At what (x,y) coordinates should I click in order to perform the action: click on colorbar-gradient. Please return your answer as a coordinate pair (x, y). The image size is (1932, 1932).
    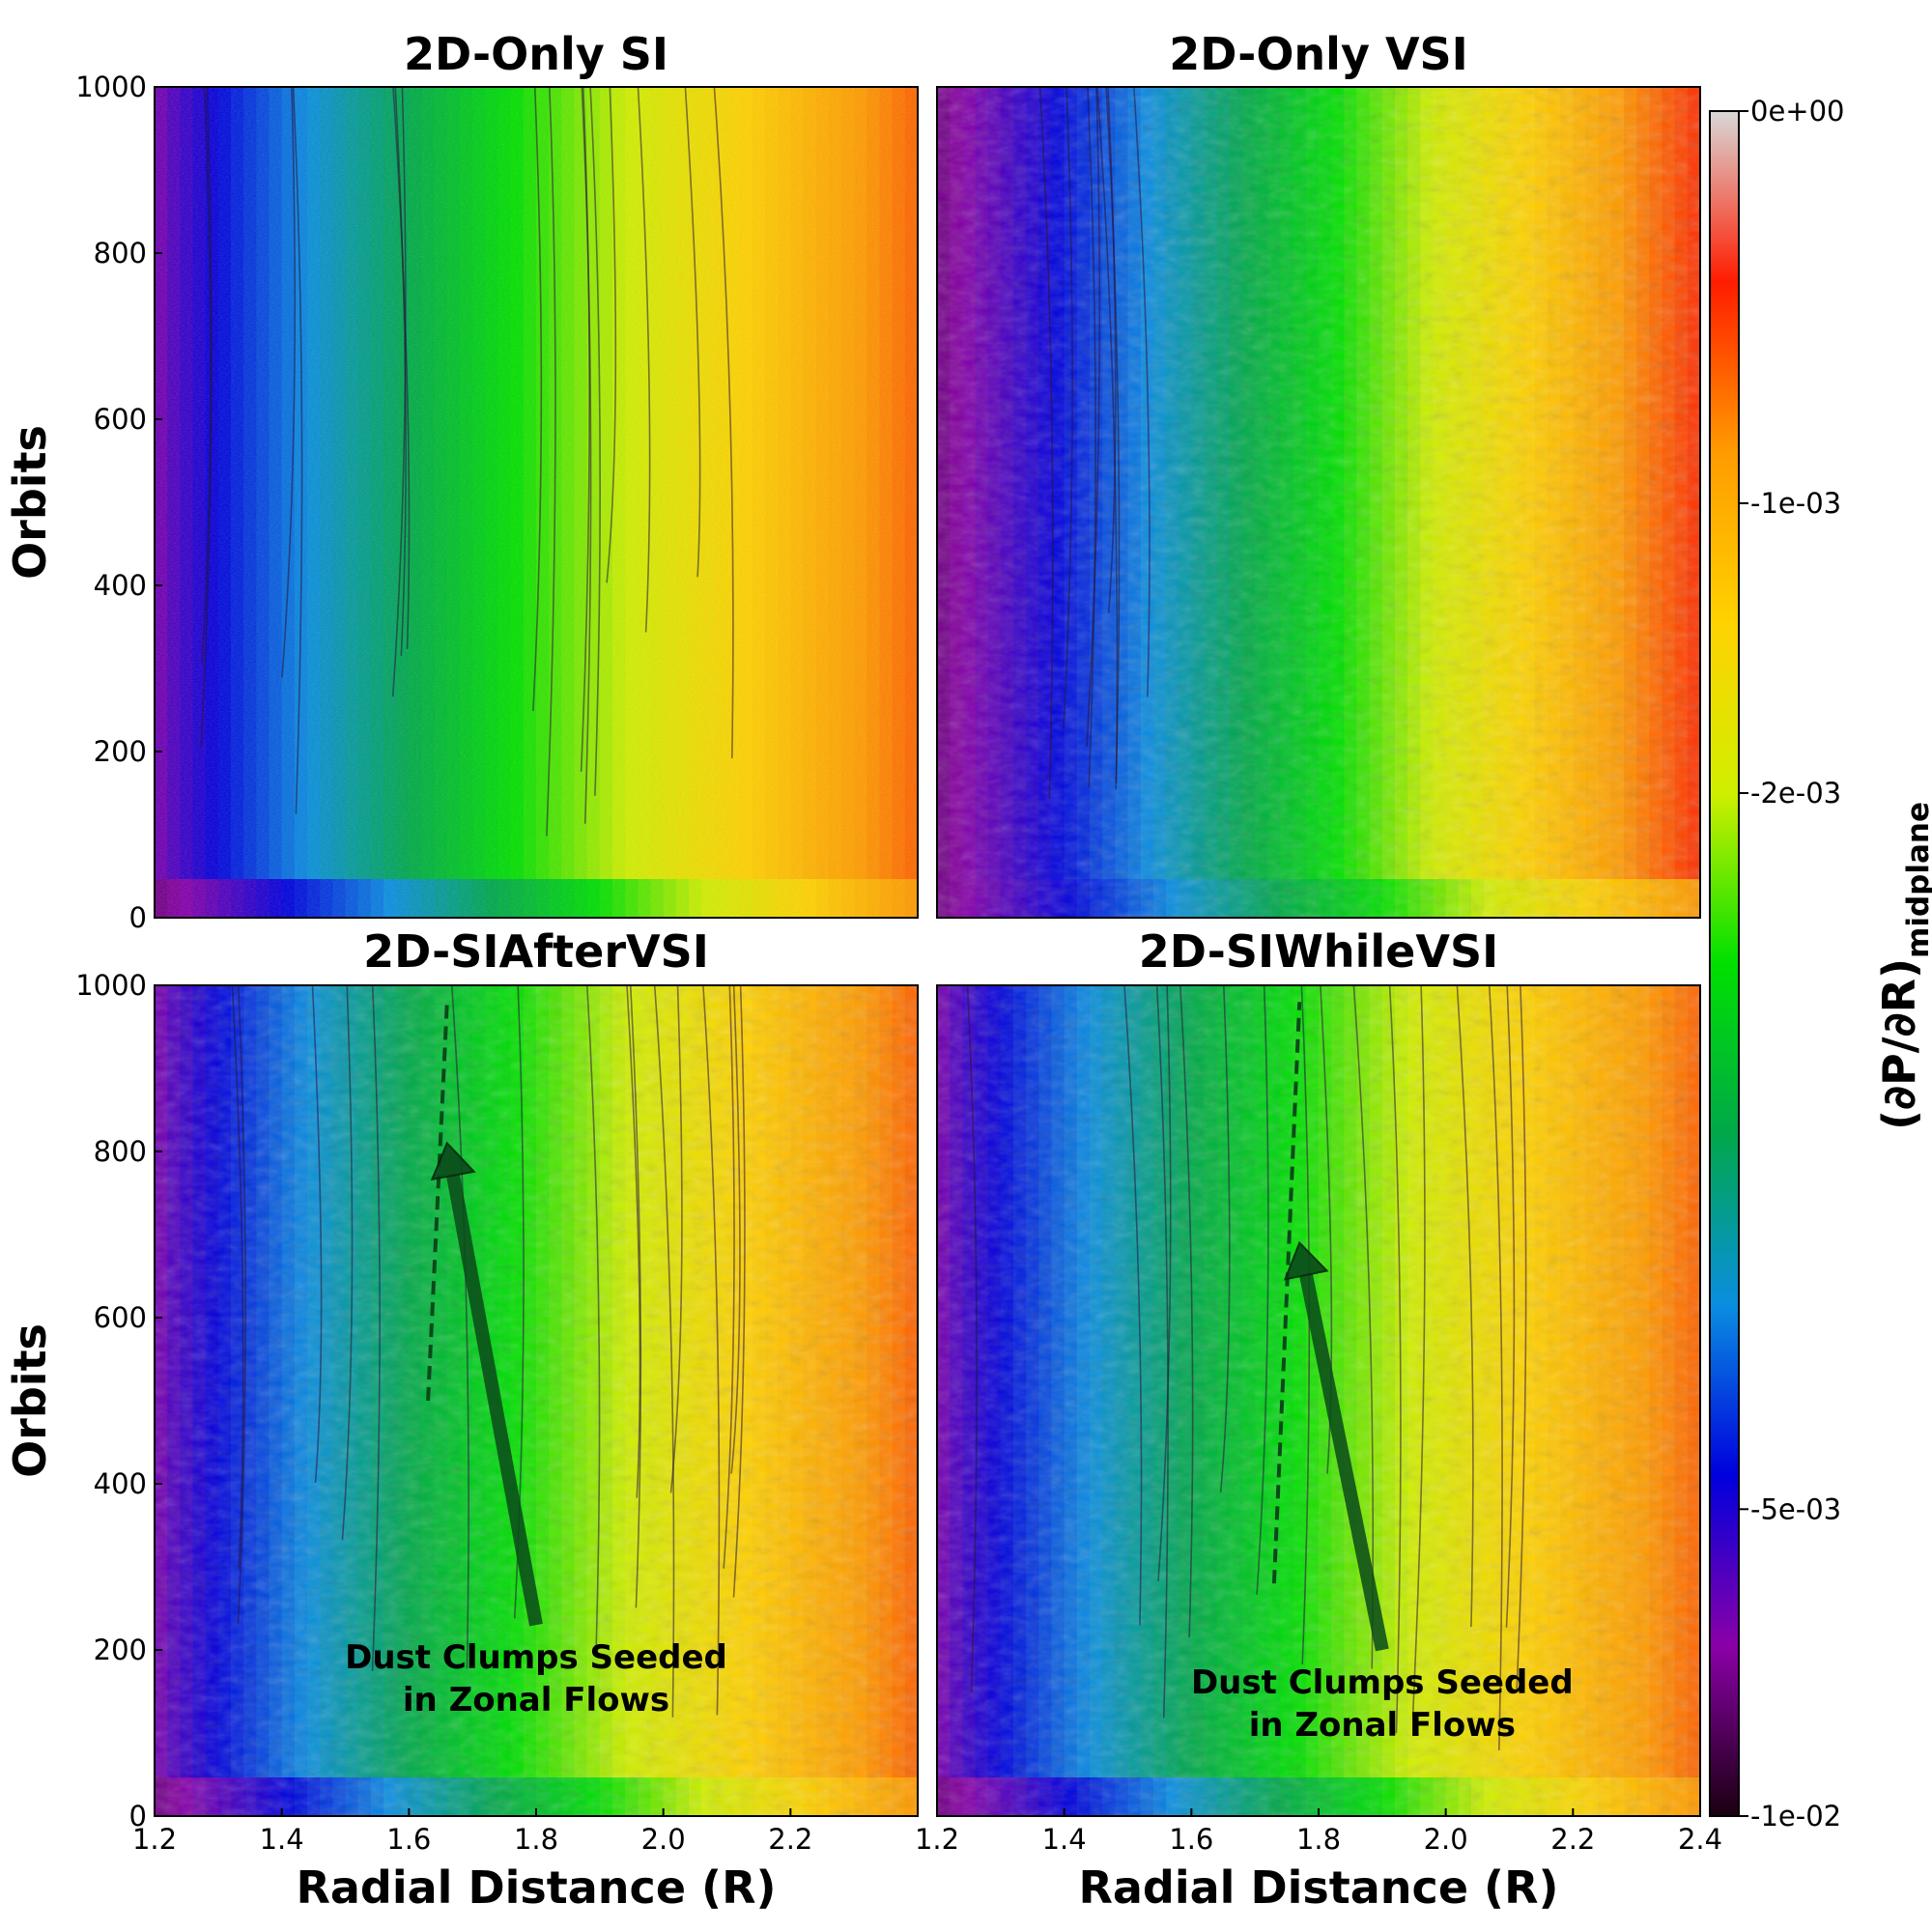
    Looking at the image, I should click on (1724, 963).